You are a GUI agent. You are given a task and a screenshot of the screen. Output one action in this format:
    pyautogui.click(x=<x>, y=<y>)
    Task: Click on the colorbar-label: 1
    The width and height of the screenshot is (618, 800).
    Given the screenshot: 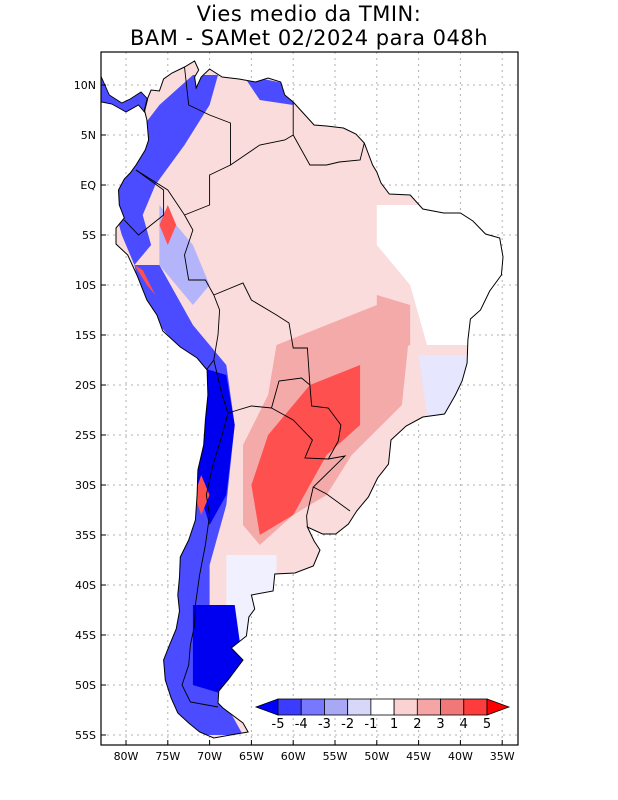 What is the action you would take?
    pyautogui.click(x=394, y=724)
    